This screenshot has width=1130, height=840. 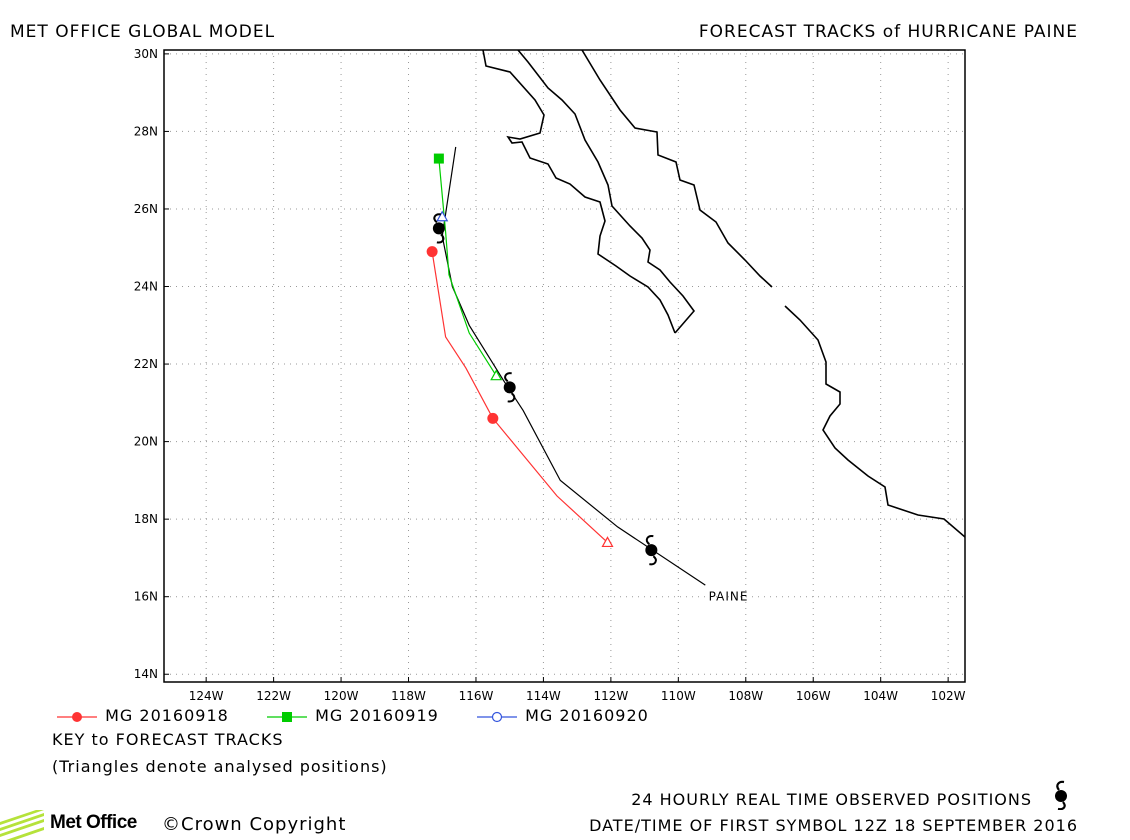 What do you see at coordinates (438, 158) in the screenshot?
I see `forecast-marker-square` at bounding box center [438, 158].